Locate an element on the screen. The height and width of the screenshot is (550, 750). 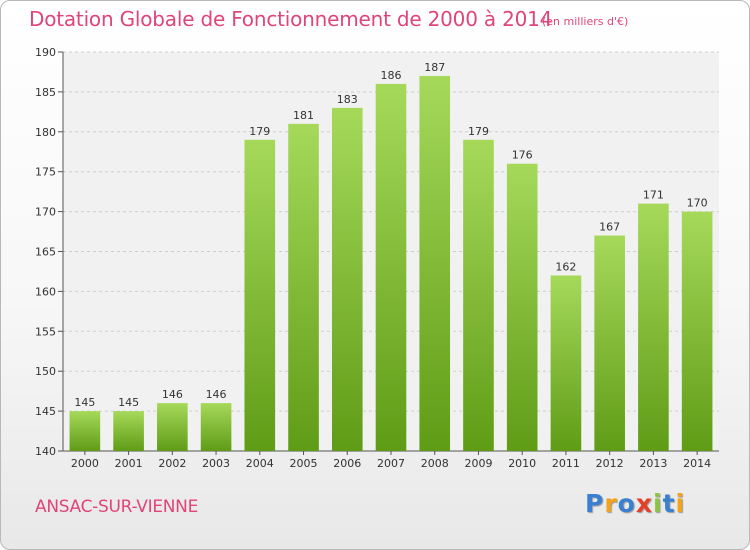
proxiti-logo: Proxiti is located at coordinates (635, 503).